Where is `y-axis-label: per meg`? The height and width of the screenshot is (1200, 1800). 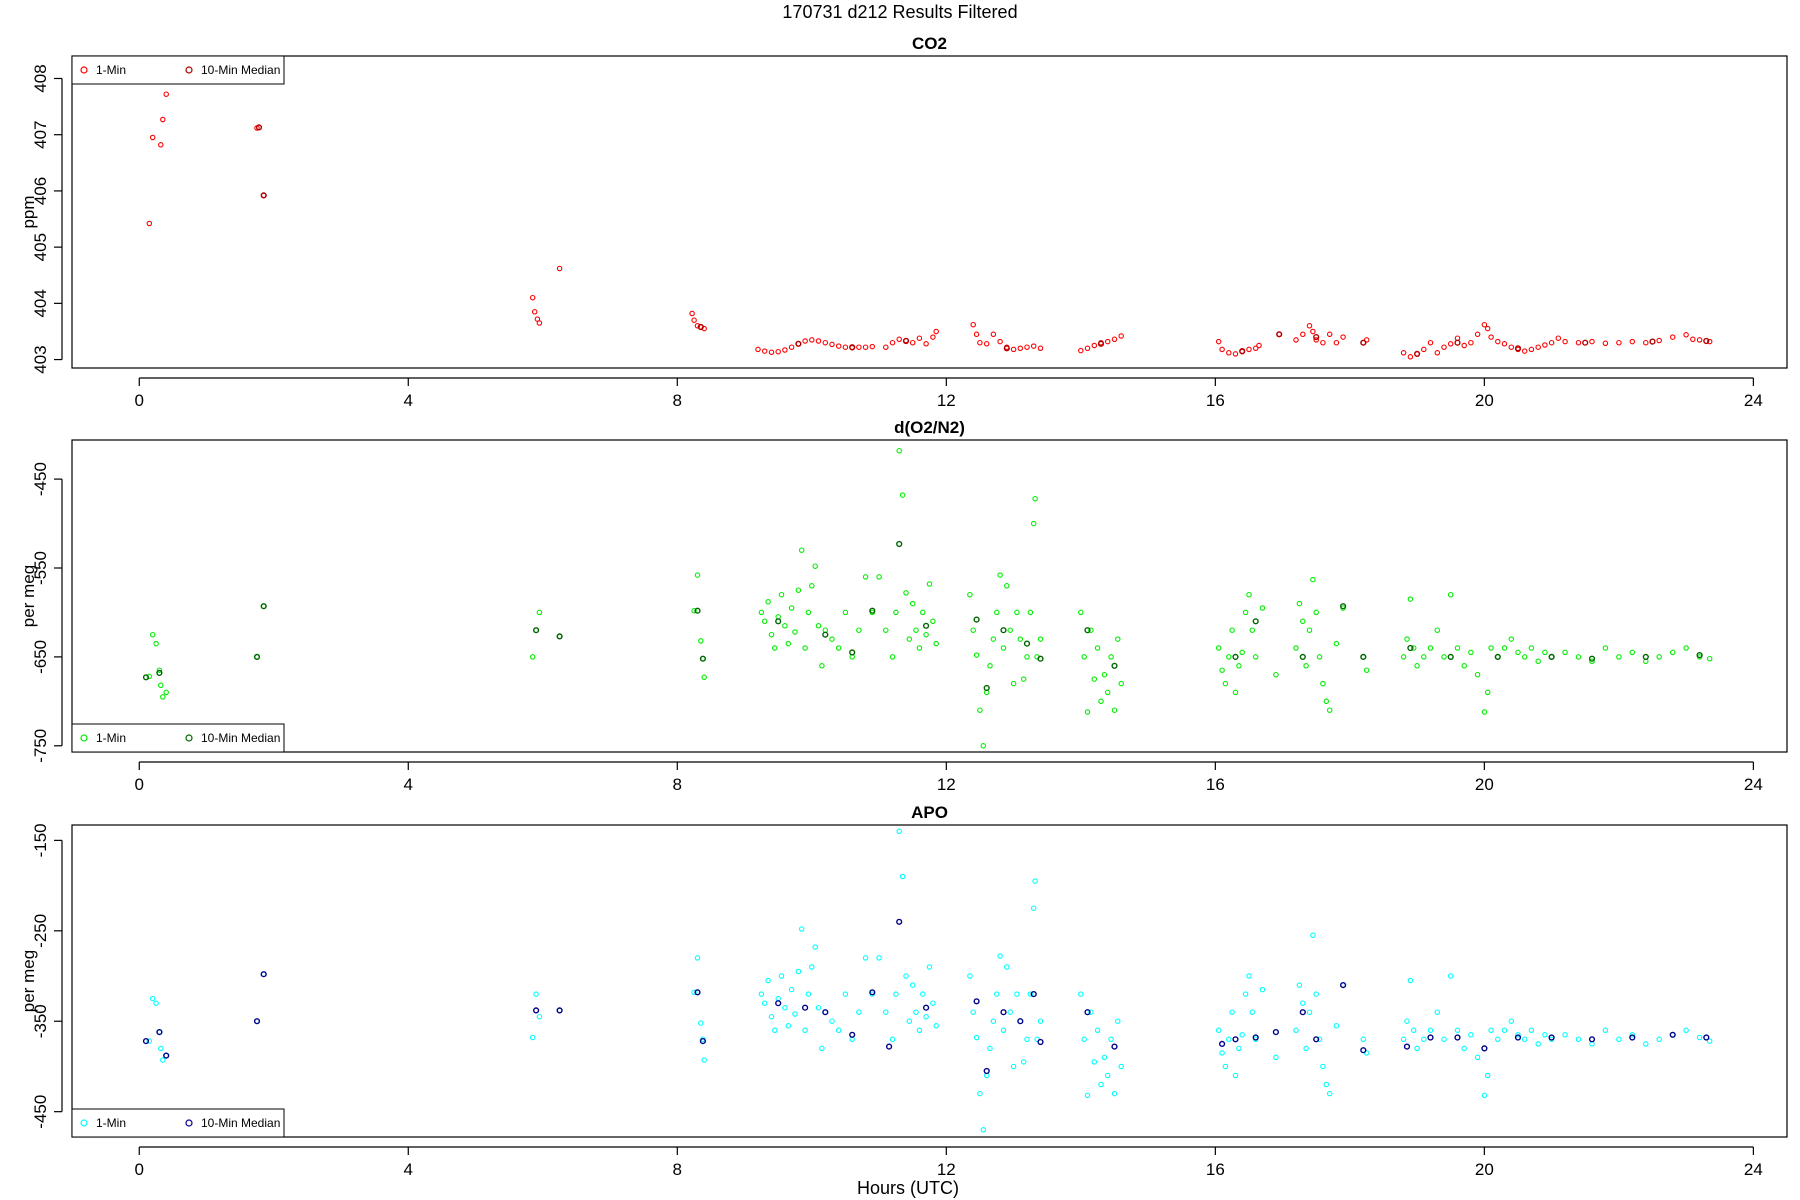
y-axis-label: per meg is located at coordinates (28, 981).